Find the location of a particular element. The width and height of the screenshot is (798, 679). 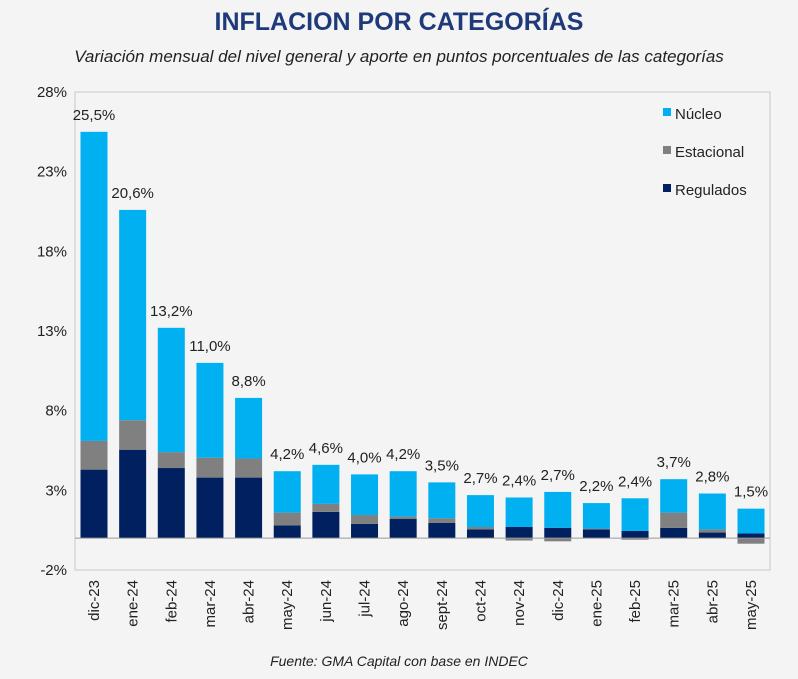

x-tick-label: dic-23 is located at coordinates (94, 600).